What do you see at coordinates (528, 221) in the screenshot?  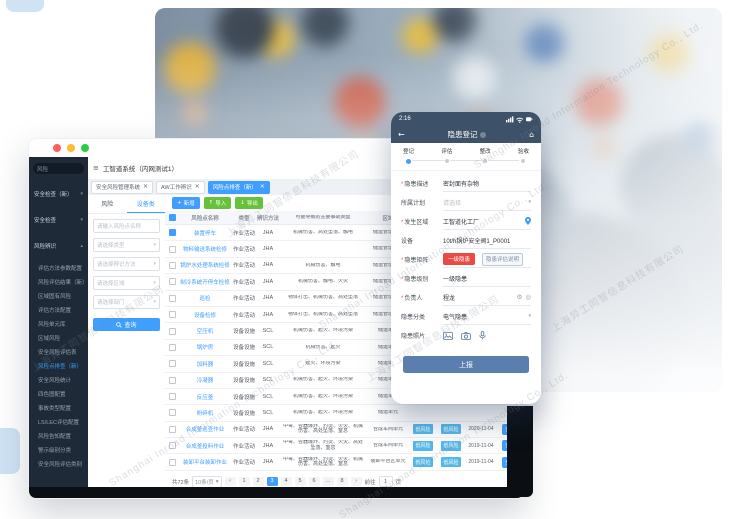 I see `location-icon` at bounding box center [528, 221].